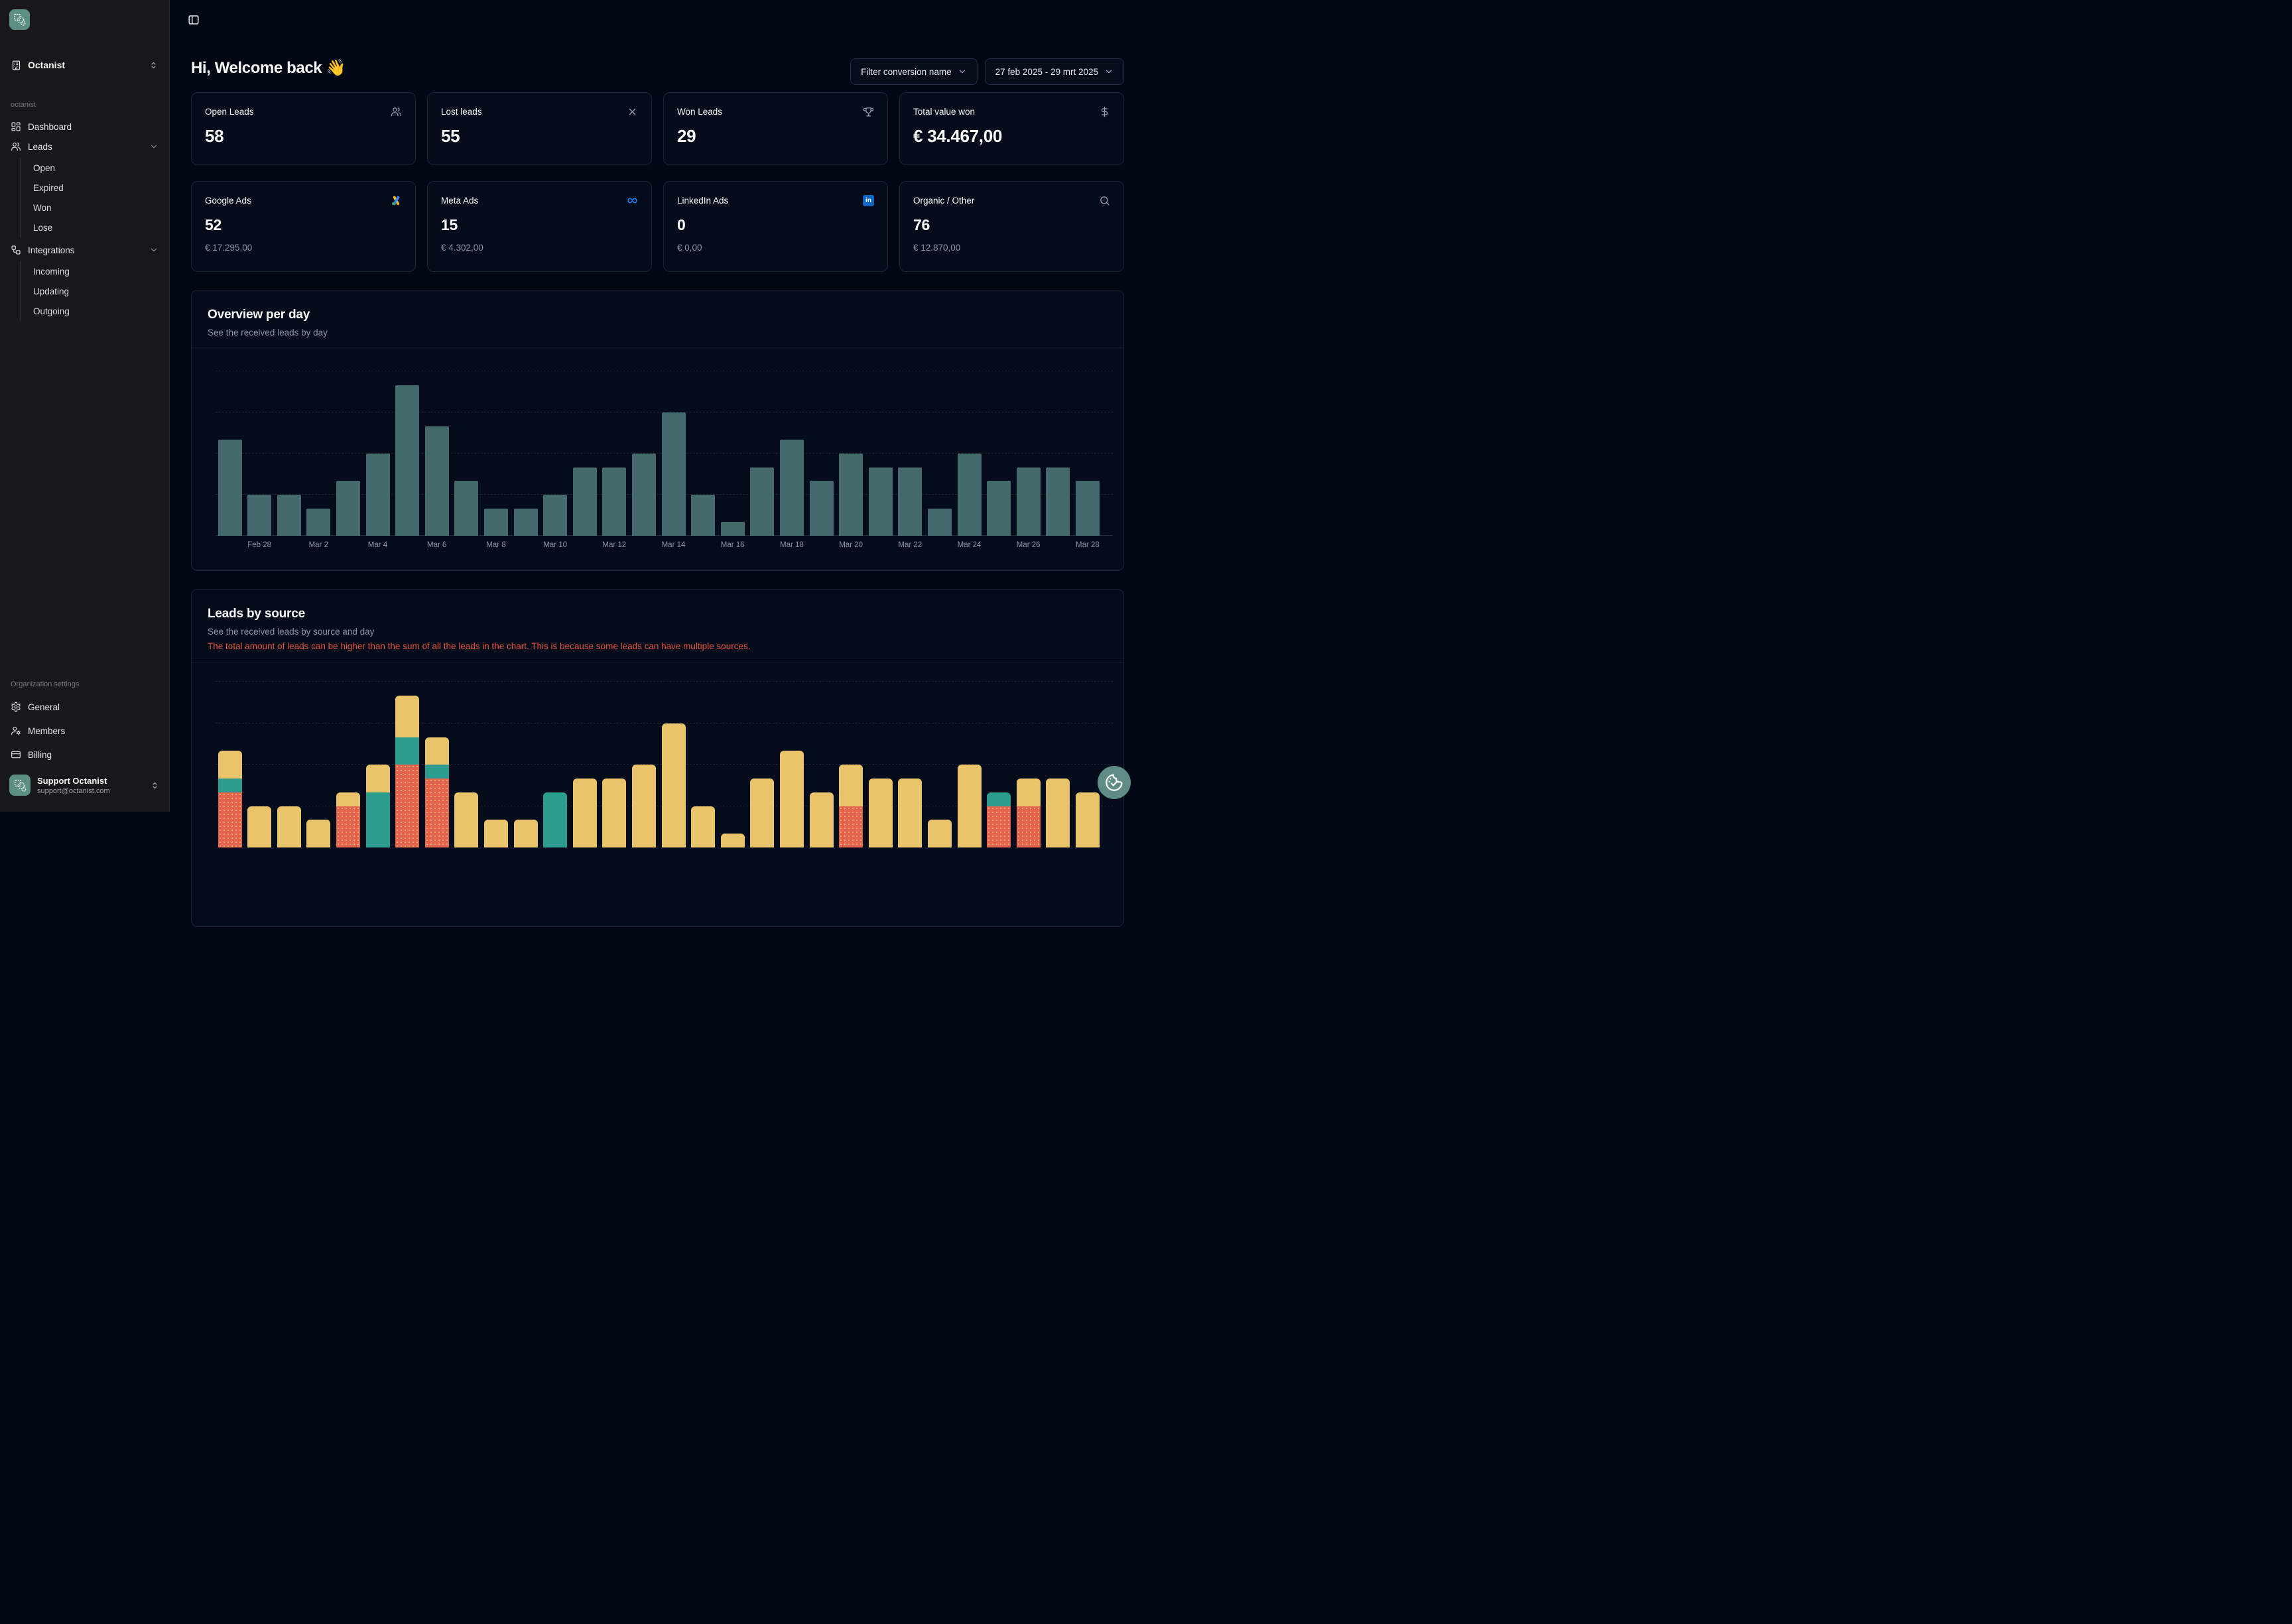  What do you see at coordinates (51, 271) in the screenshot?
I see `sidebar-item-incoming: Incoming` at bounding box center [51, 271].